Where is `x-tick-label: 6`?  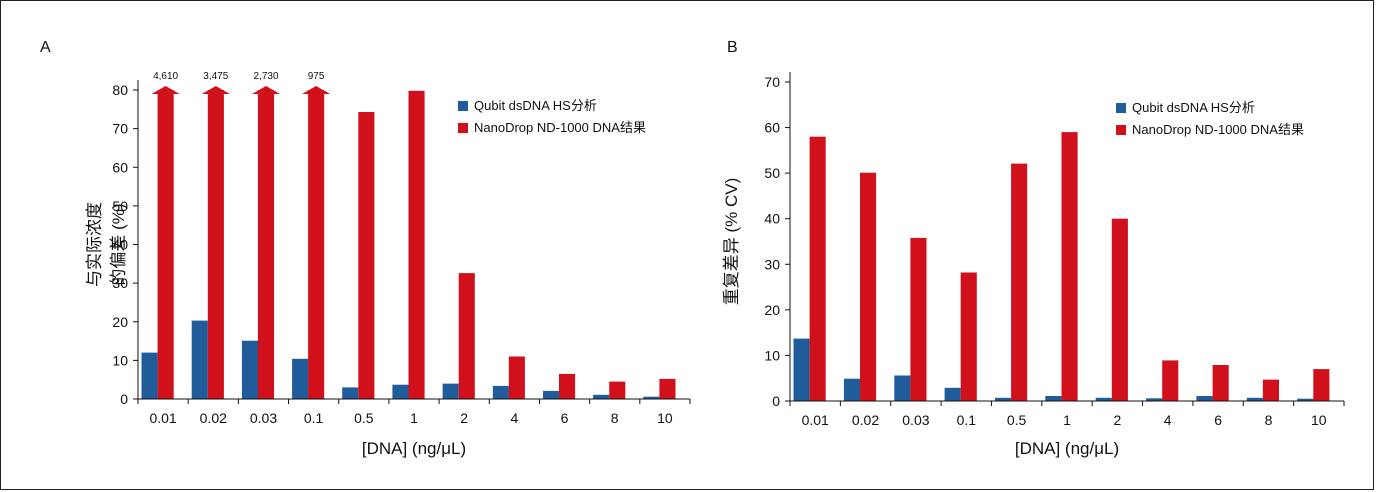 x-tick-label: 6 is located at coordinates (1218, 420).